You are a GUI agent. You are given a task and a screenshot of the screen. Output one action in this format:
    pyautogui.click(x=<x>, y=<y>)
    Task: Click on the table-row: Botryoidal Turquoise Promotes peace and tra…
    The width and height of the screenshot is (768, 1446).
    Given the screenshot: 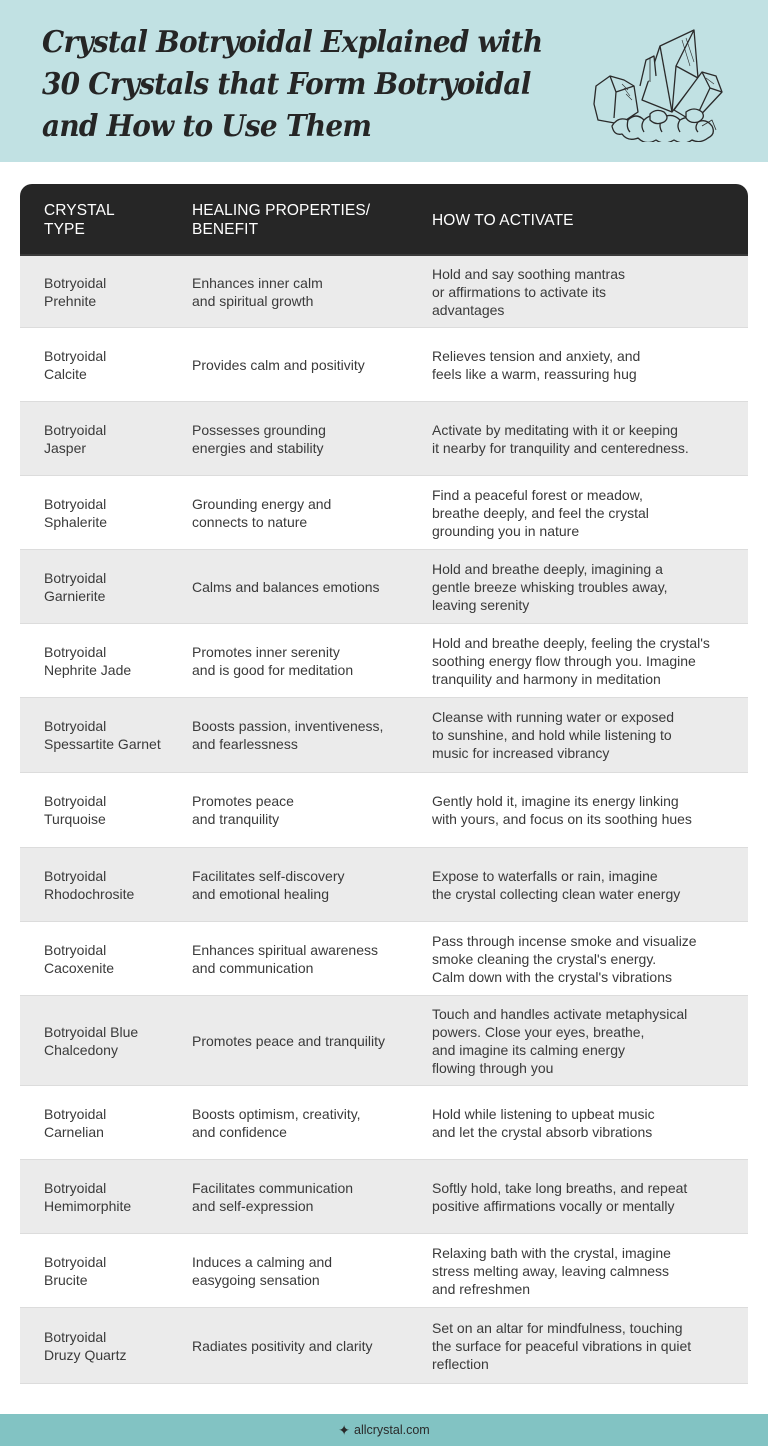 What is the action you would take?
    pyautogui.click(x=384, y=810)
    